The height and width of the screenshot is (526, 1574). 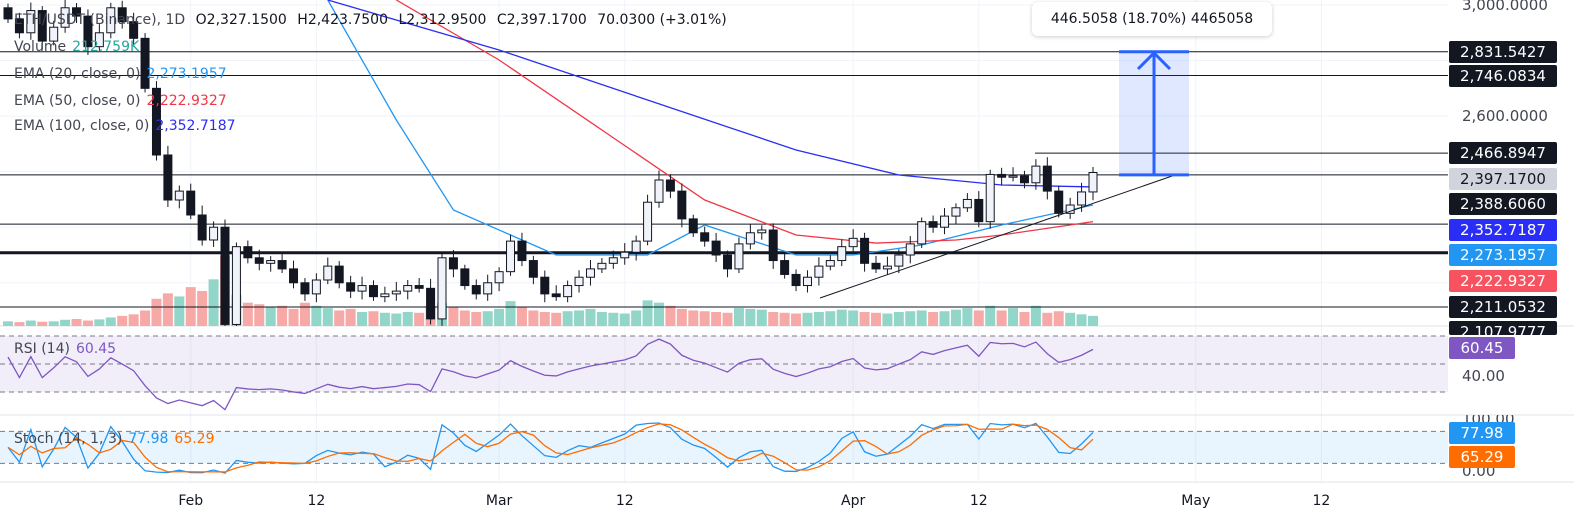 I want to click on stoch-d-line, so click(x=550, y=448).